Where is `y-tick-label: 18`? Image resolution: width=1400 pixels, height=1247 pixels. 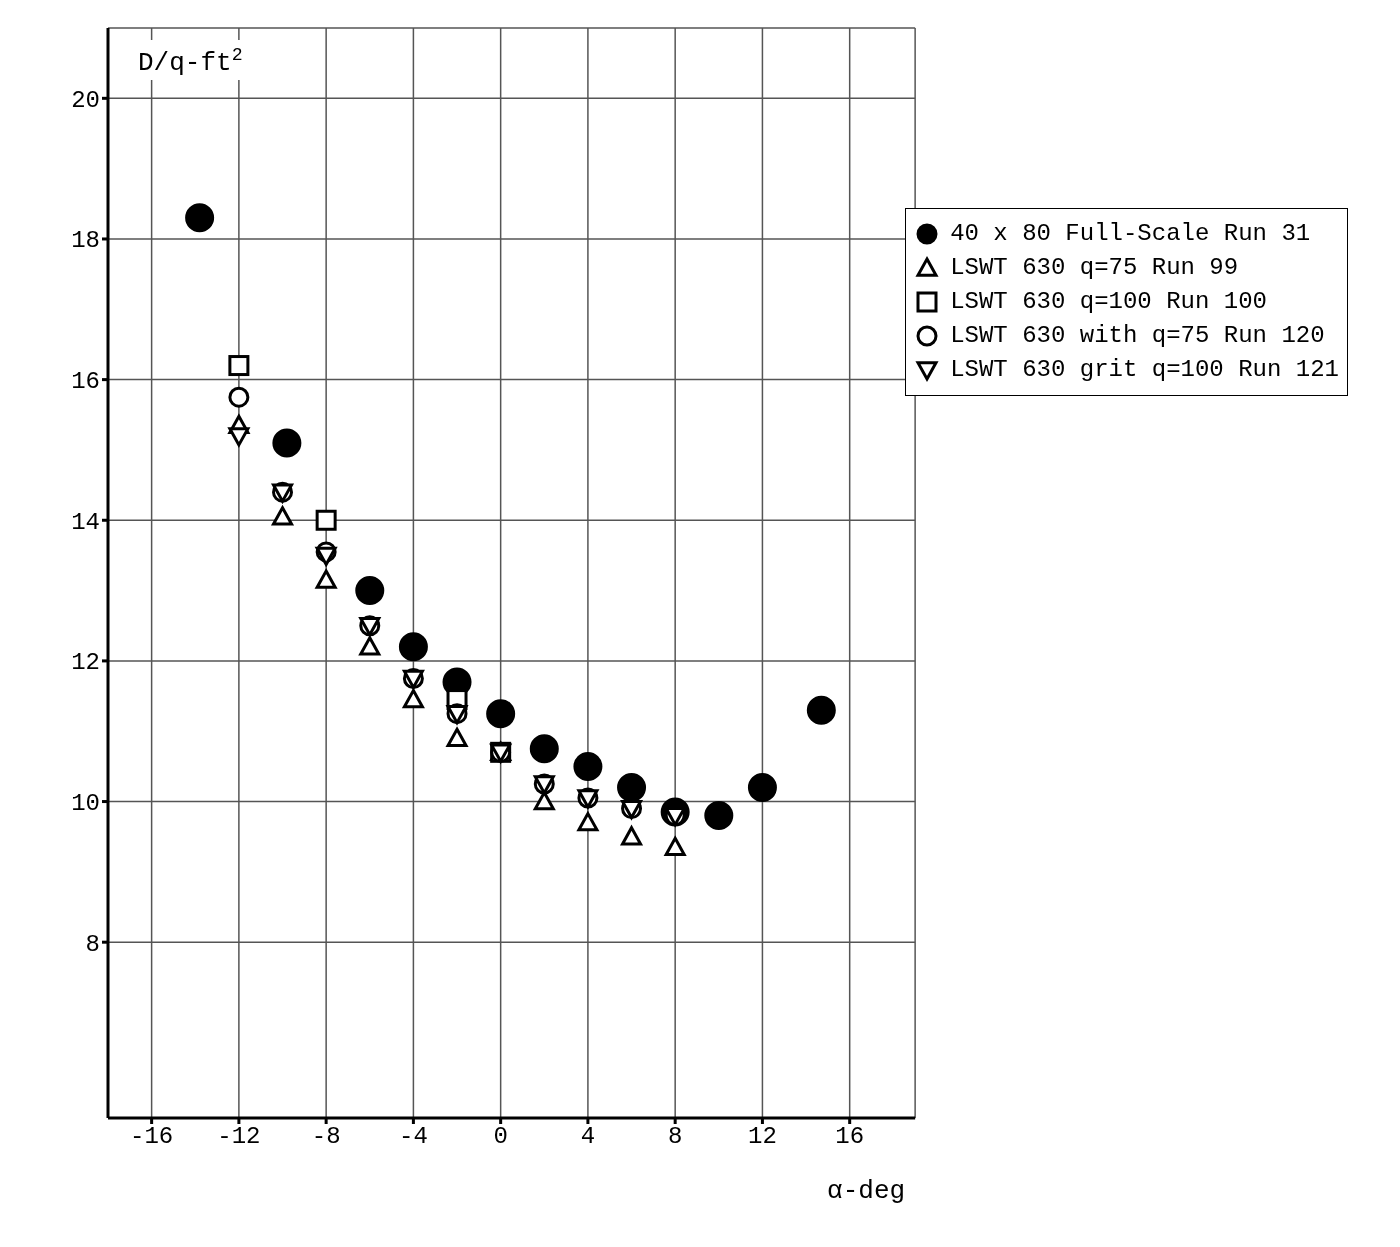
y-tick-label: 18 is located at coordinates (85, 241).